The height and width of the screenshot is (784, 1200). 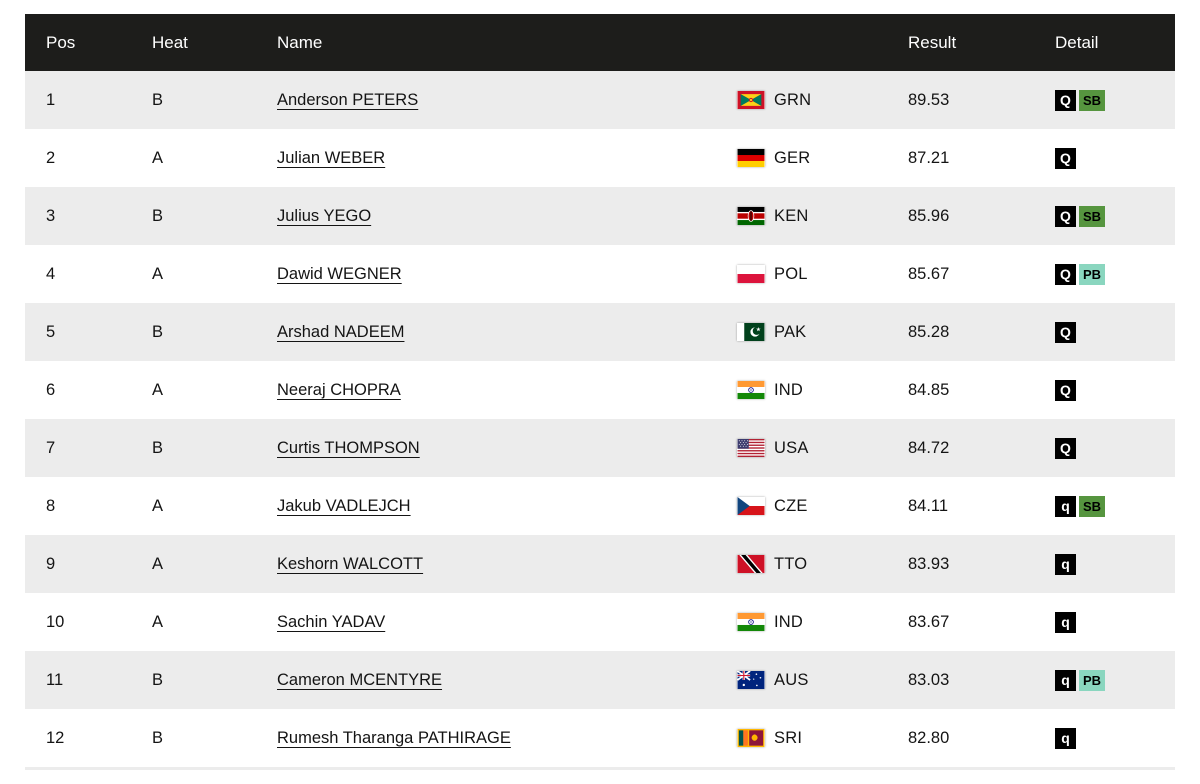 What do you see at coordinates (929, 737) in the screenshot?
I see `result-cell: 82.80` at bounding box center [929, 737].